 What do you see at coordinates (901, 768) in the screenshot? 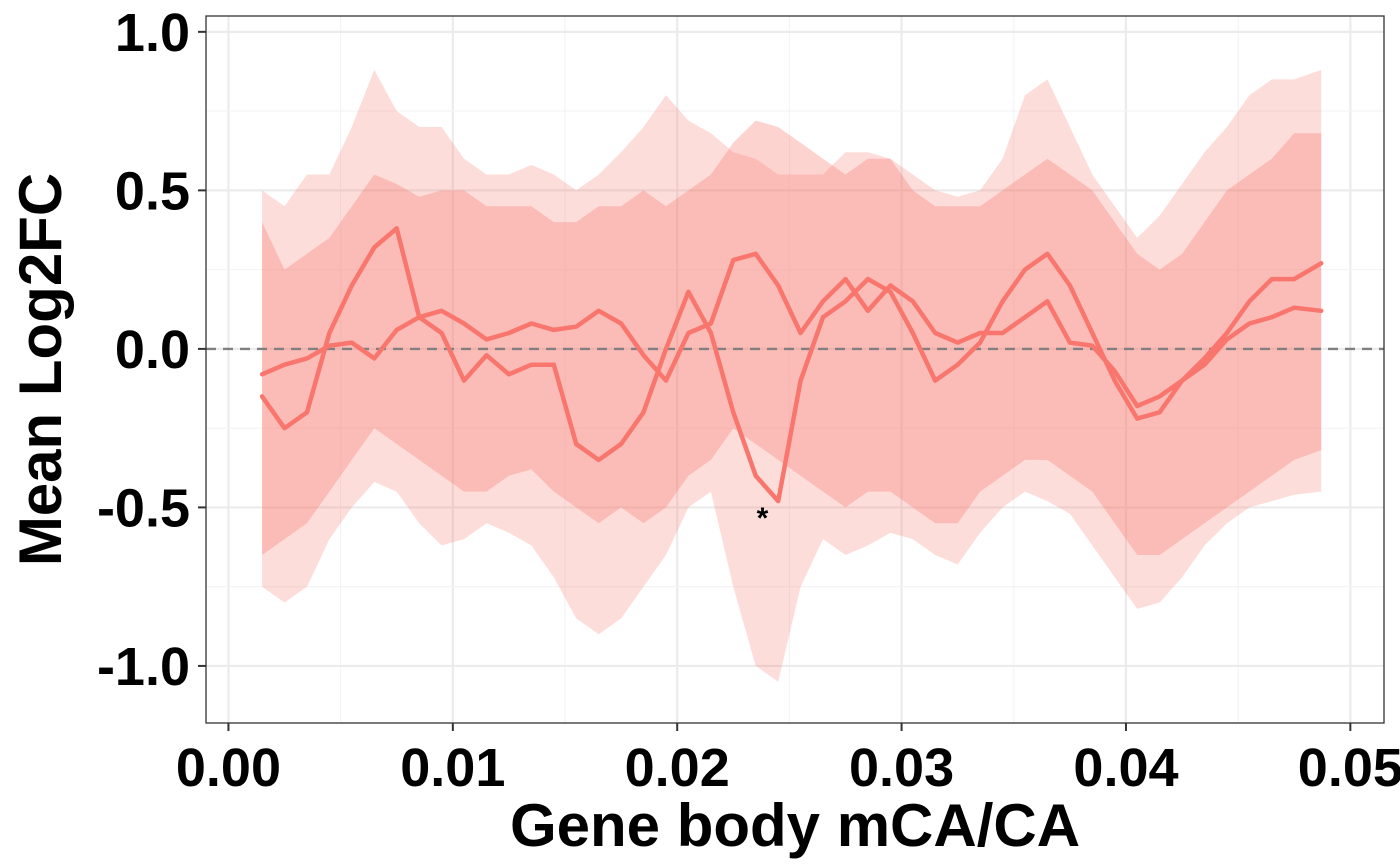
I see `x-tick-label: 0.03` at bounding box center [901, 768].